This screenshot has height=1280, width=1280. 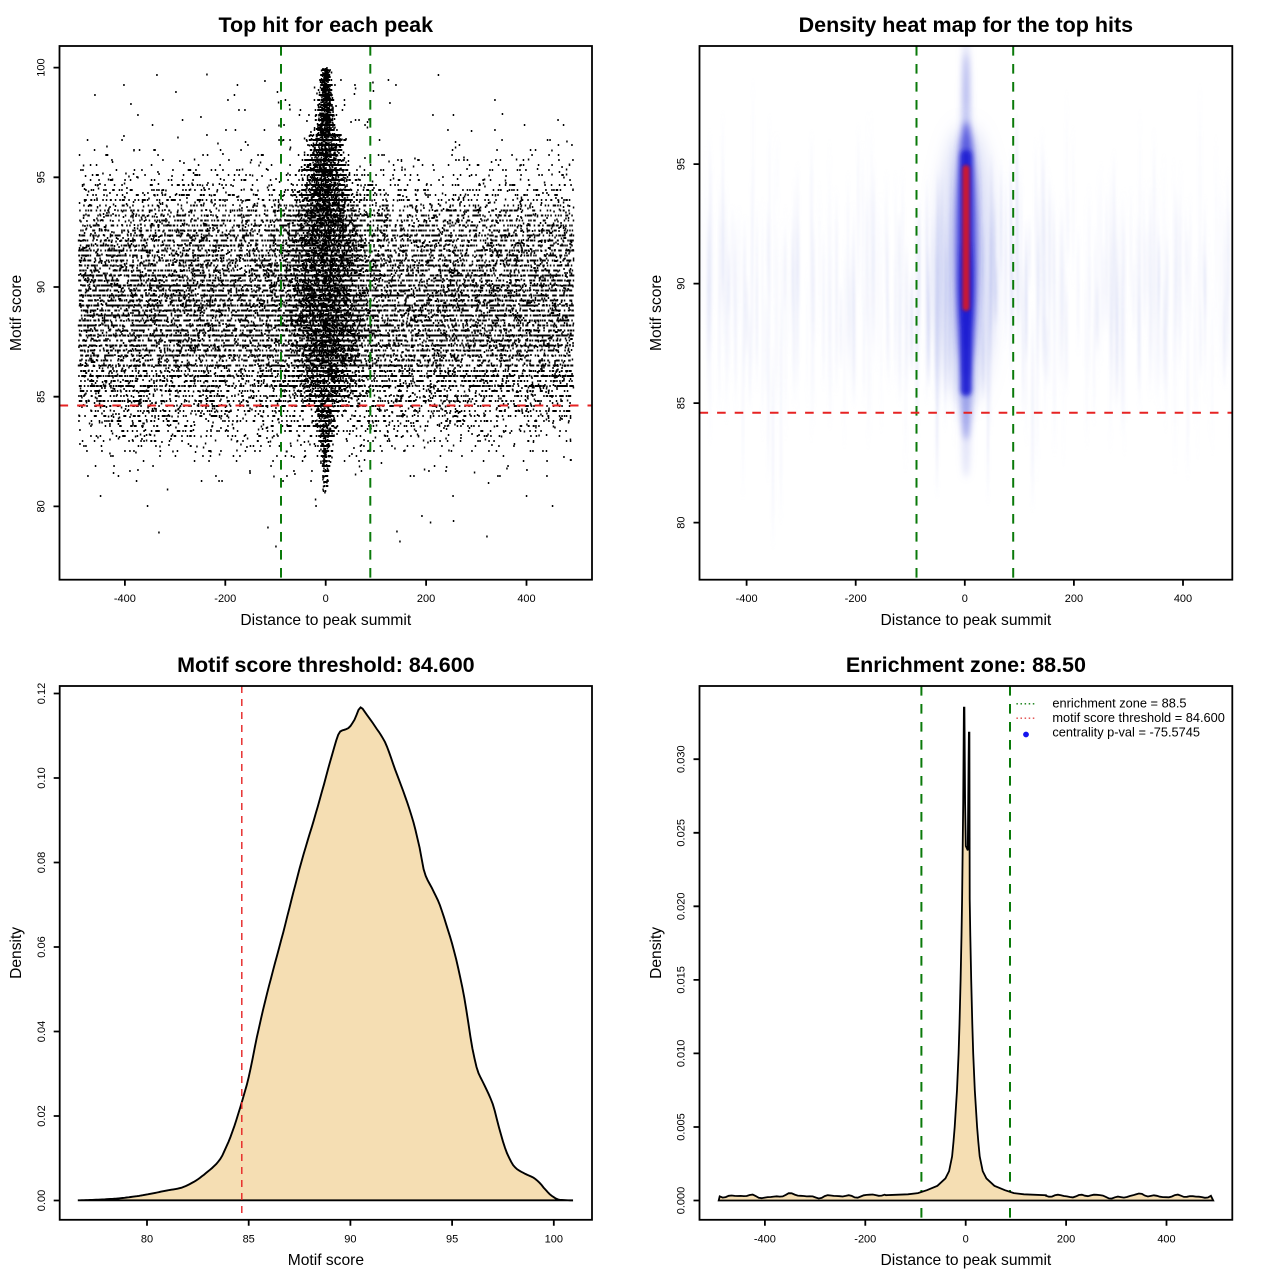 I want to click on svg-text: 0.015, so click(x=682, y=980).